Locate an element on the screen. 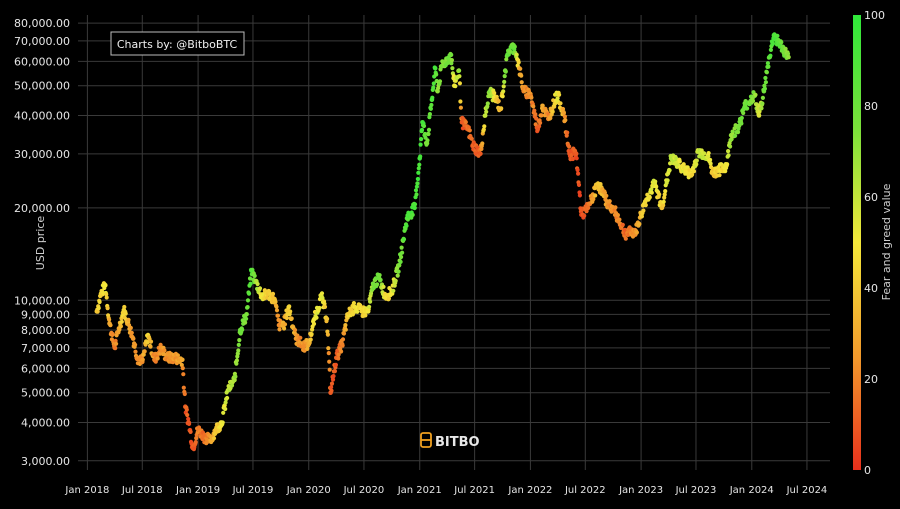 The width and height of the screenshot is (900, 509). y-tick-label: 80,000.00 is located at coordinates (42, 23).